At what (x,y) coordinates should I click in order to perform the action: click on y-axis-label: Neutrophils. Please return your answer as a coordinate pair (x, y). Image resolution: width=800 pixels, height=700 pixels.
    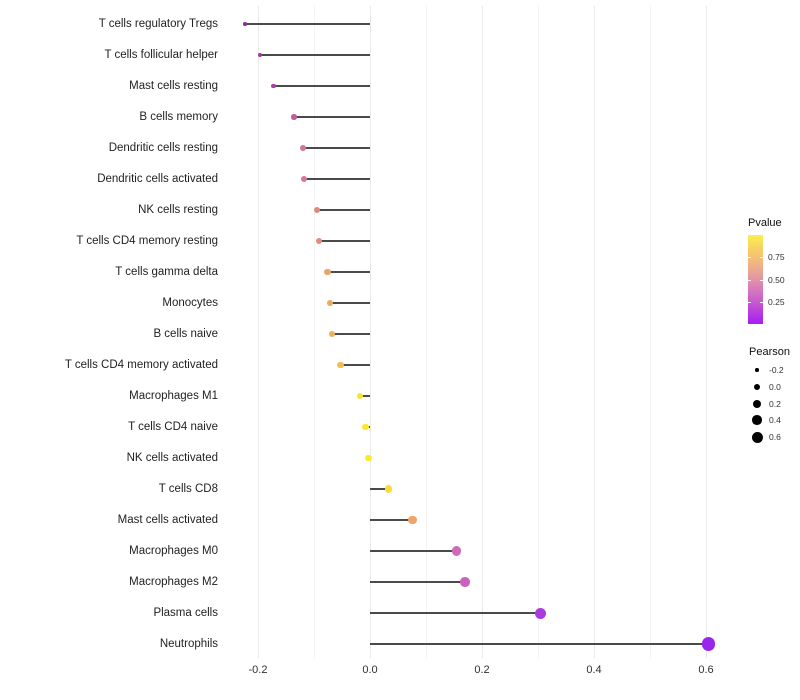
    Looking at the image, I should click on (188, 644).